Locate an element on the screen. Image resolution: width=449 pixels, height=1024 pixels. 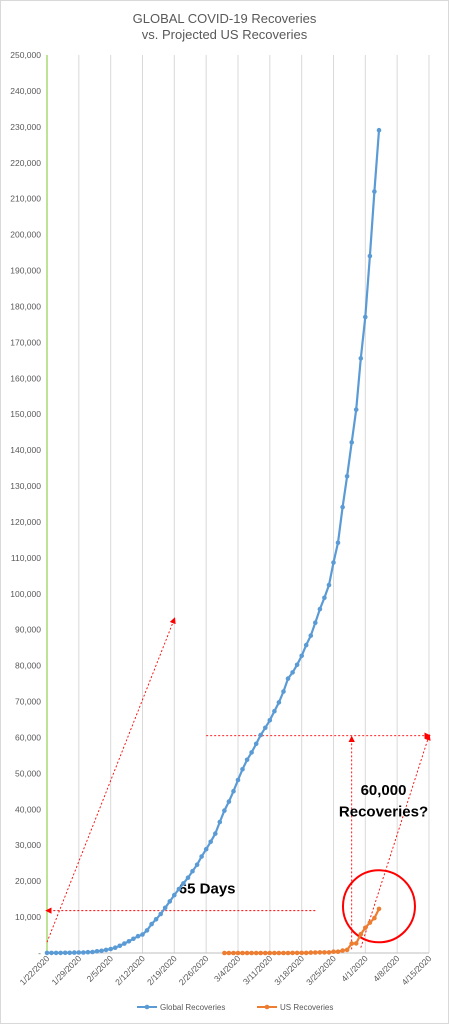
target-annotation-line2: Recoveries? is located at coordinates (383, 812).